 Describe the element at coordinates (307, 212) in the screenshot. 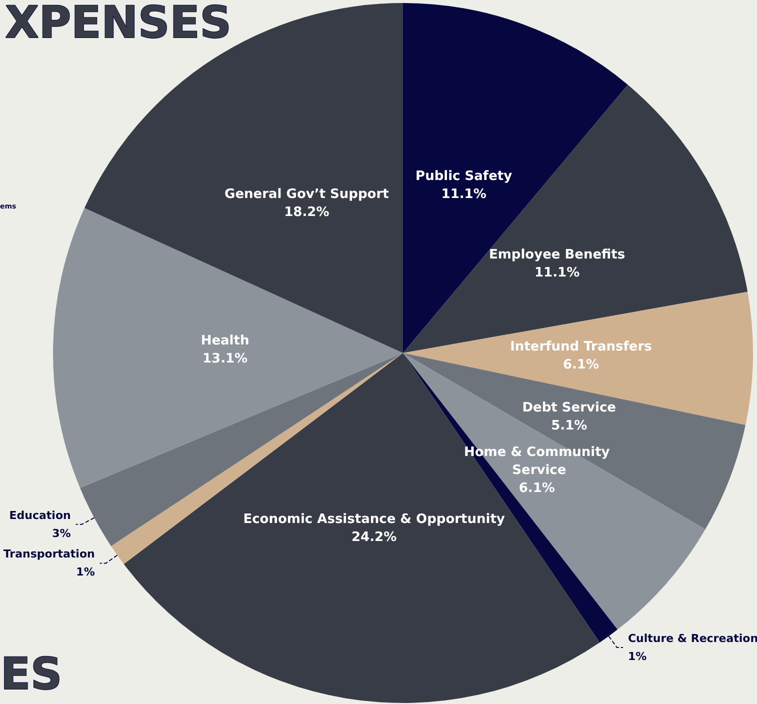

I see `data-label: 18.2%` at that location.